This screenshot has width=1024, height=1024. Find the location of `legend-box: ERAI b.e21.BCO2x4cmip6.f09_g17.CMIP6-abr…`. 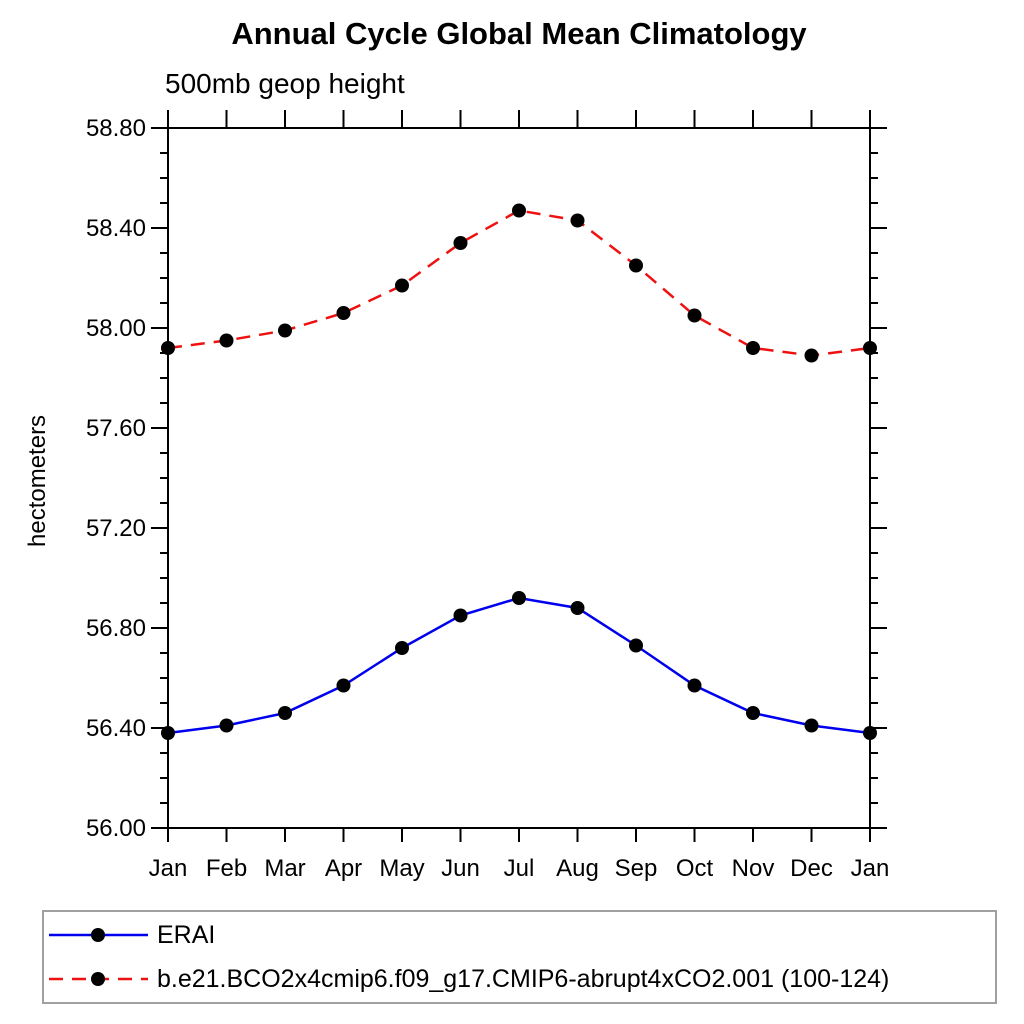

legend-box: ERAI b.e21.BCO2x4cmip6.f09_g17.CMIP6-abr… is located at coordinates (519, 957).